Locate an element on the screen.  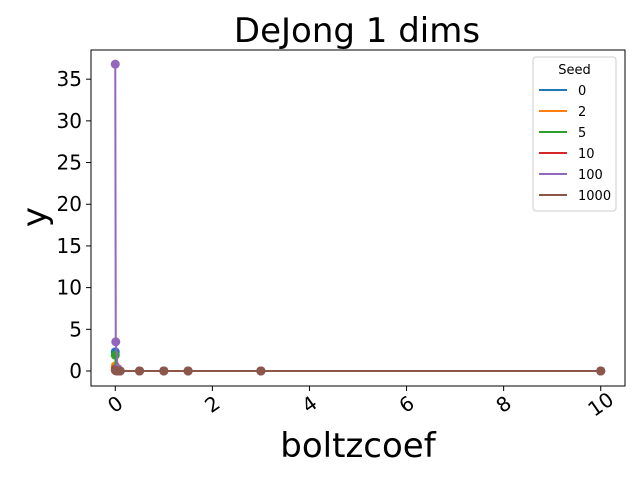
legend-box is located at coordinates (574, 134).